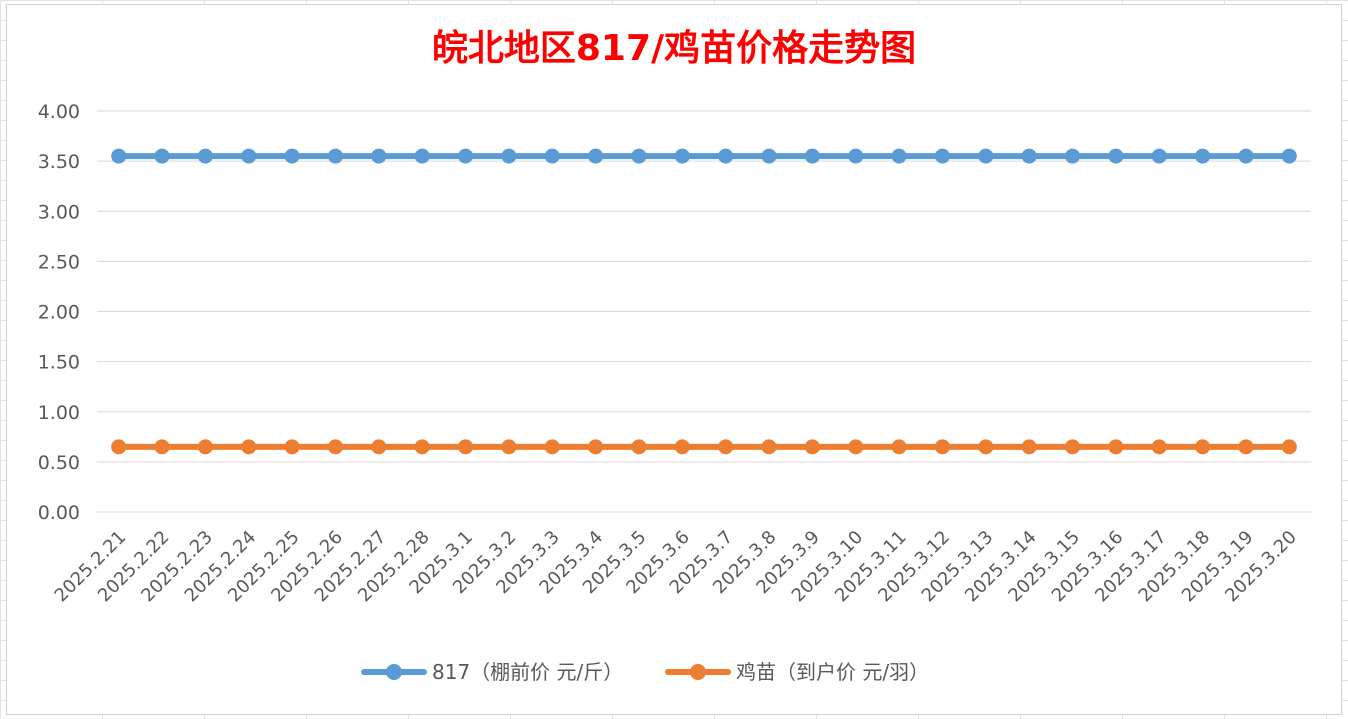 The width and height of the screenshot is (1348, 719). Describe the element at coordinates (59, 162) in the screenshot. I see `y-tick-label: 3.50` at that location.